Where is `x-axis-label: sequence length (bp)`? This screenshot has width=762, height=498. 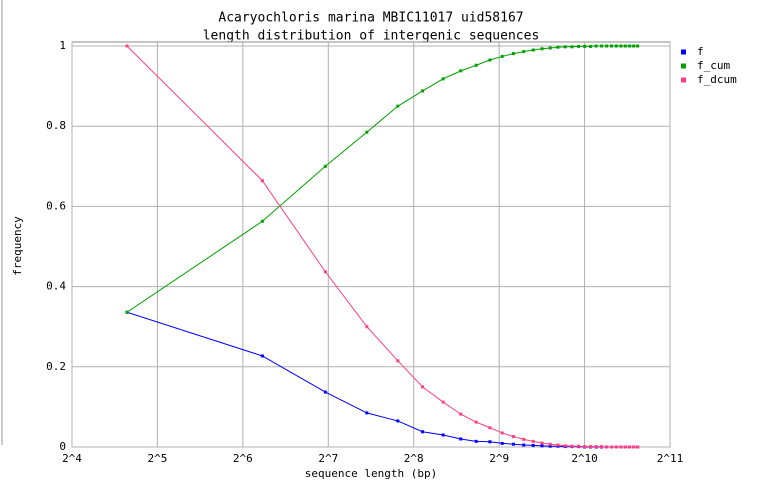 x-axis-label: sequence length (bp) is located at coordinates (371, 473).